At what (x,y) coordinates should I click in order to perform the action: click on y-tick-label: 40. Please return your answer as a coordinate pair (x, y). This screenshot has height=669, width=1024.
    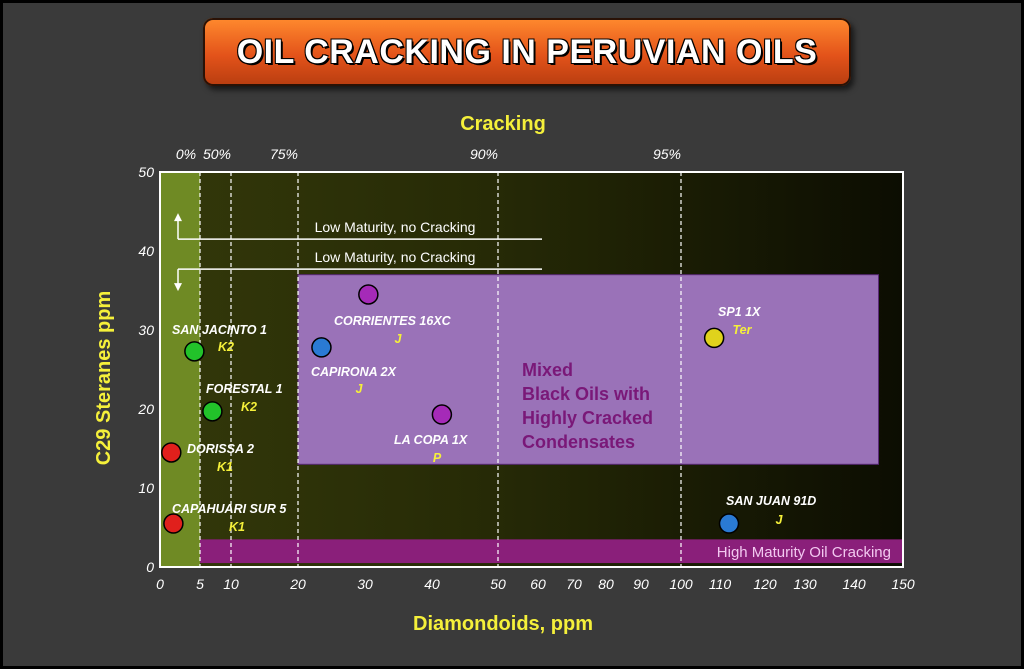
    Looking at the image, I should click on (146, 251).